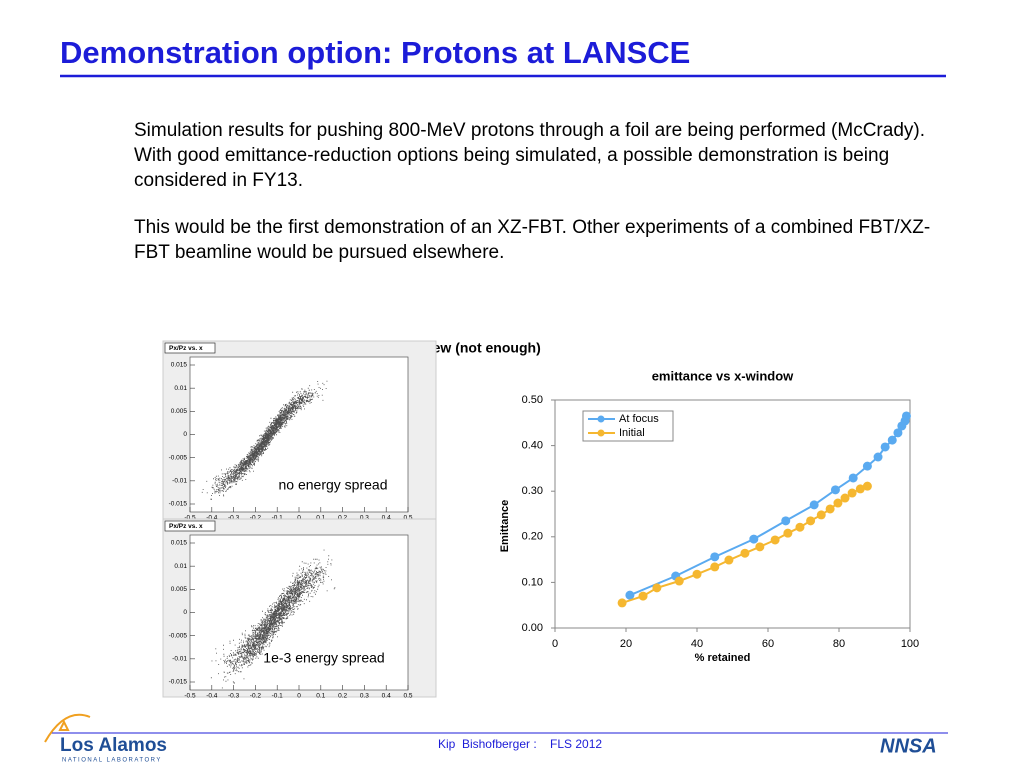  What do you see at coordinates (768, 644) in the screenshot?
I see `x-tick-label: 60` at bounding box center [768, 644].